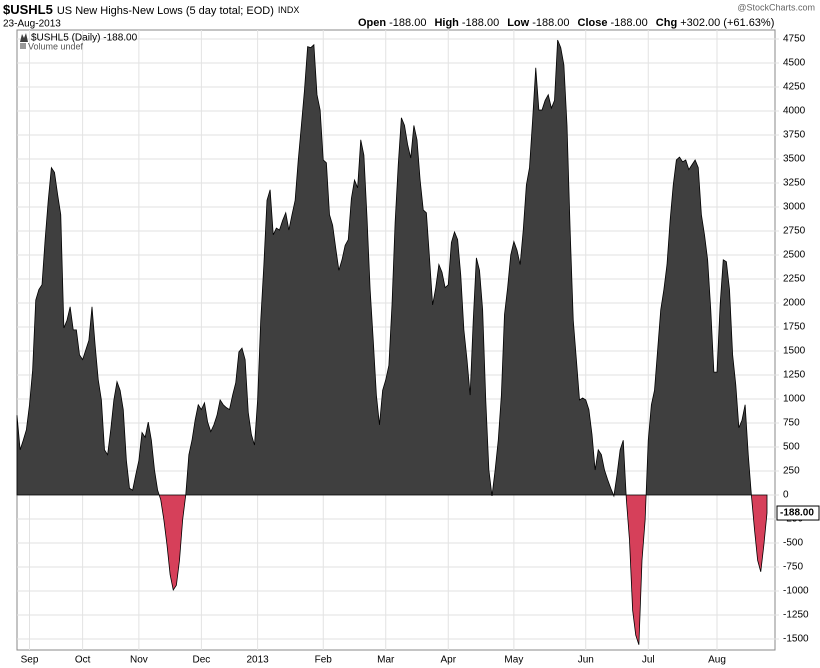 Image resolution: width=820 pixels, height=668 pixels. Describe the element at coordinates (84, 38) in the screenshot. I see `legend-entry: $USHL5 (Daily) -188.00` at that location.